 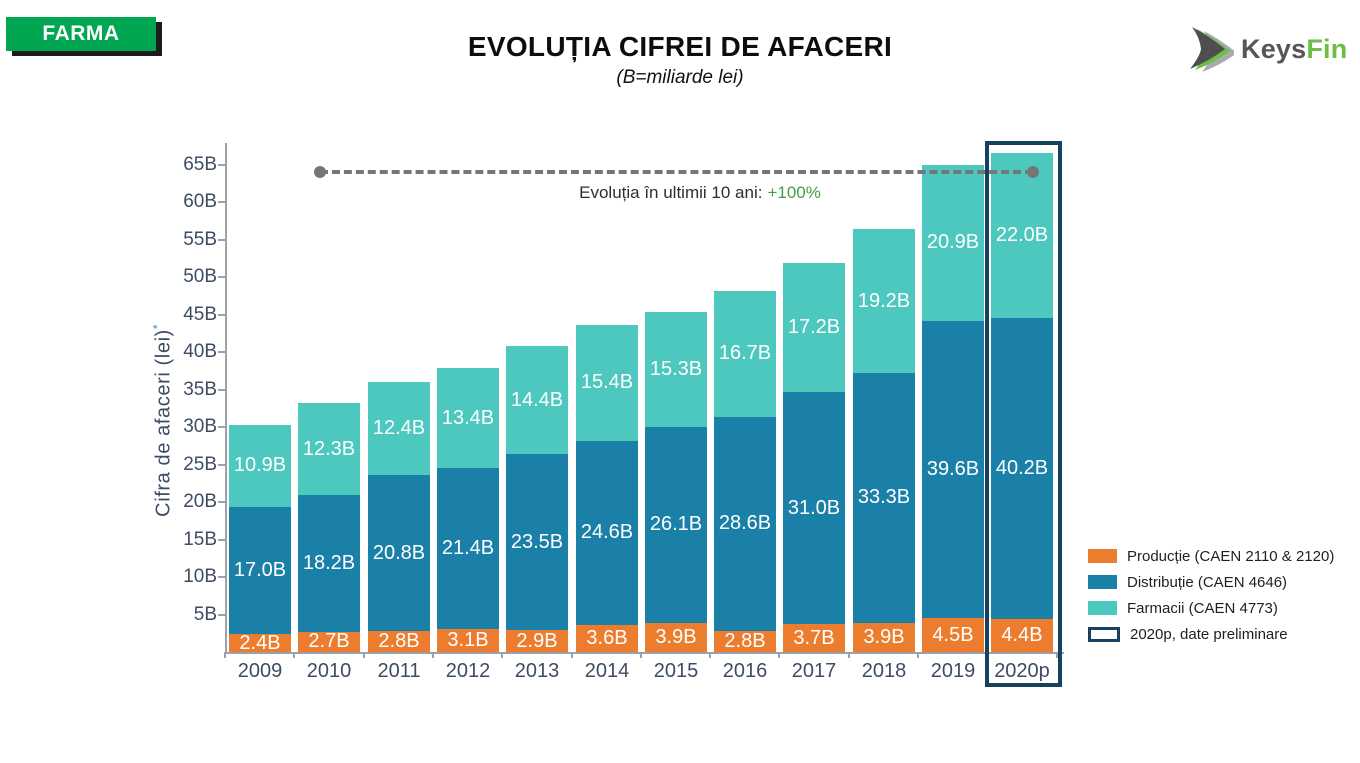 What do you see at coordinates (953, 242) in the screenshot?
I see `bar-value-label: 20.9B` at bounding box center [953, 242].